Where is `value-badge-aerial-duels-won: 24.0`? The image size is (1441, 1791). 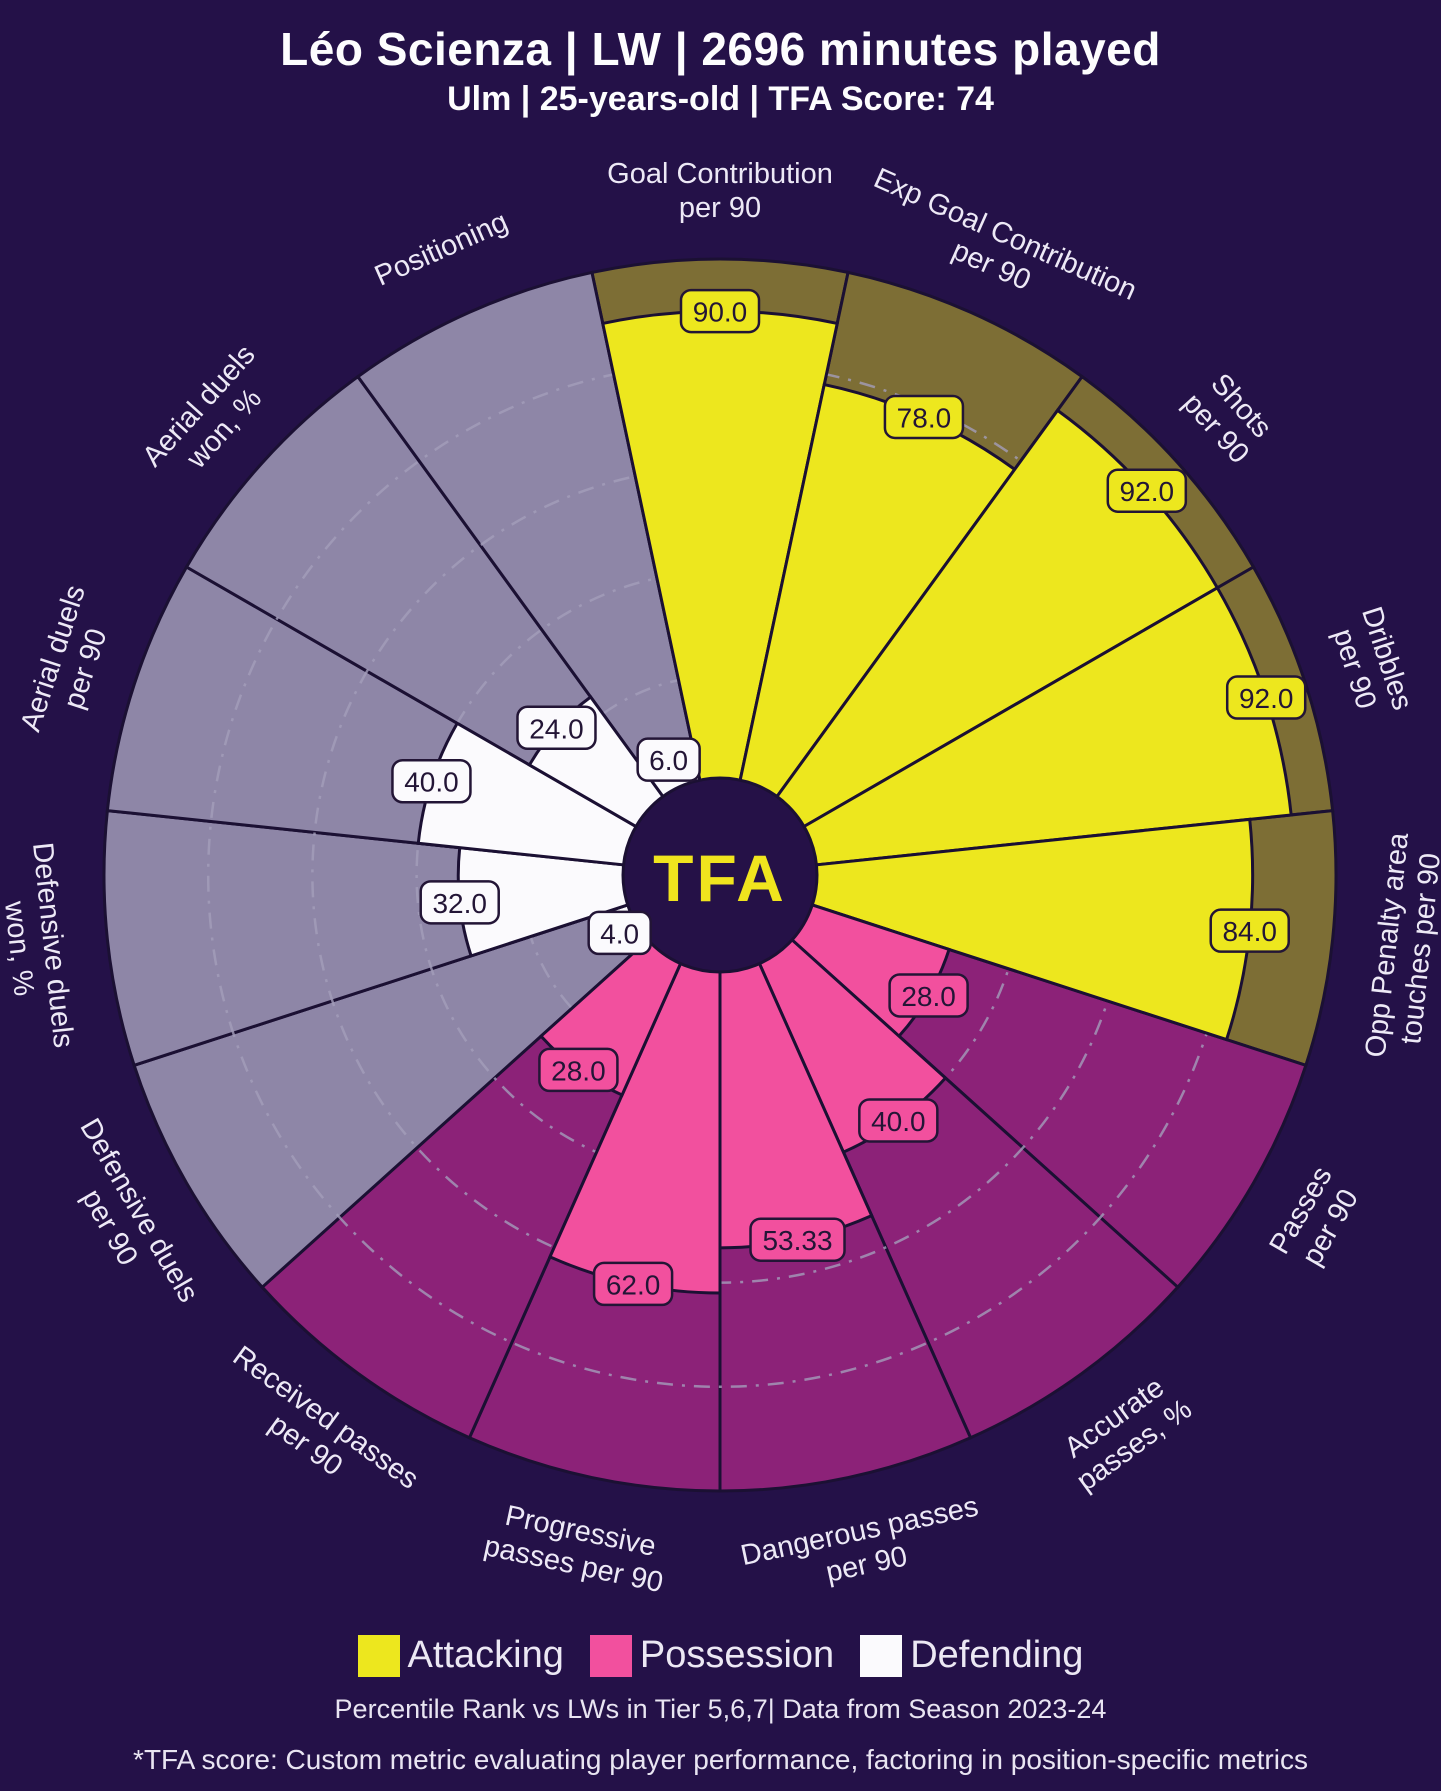 value-badge-aerial-duels-won: 24.0 is located at coordinates (556, 728).